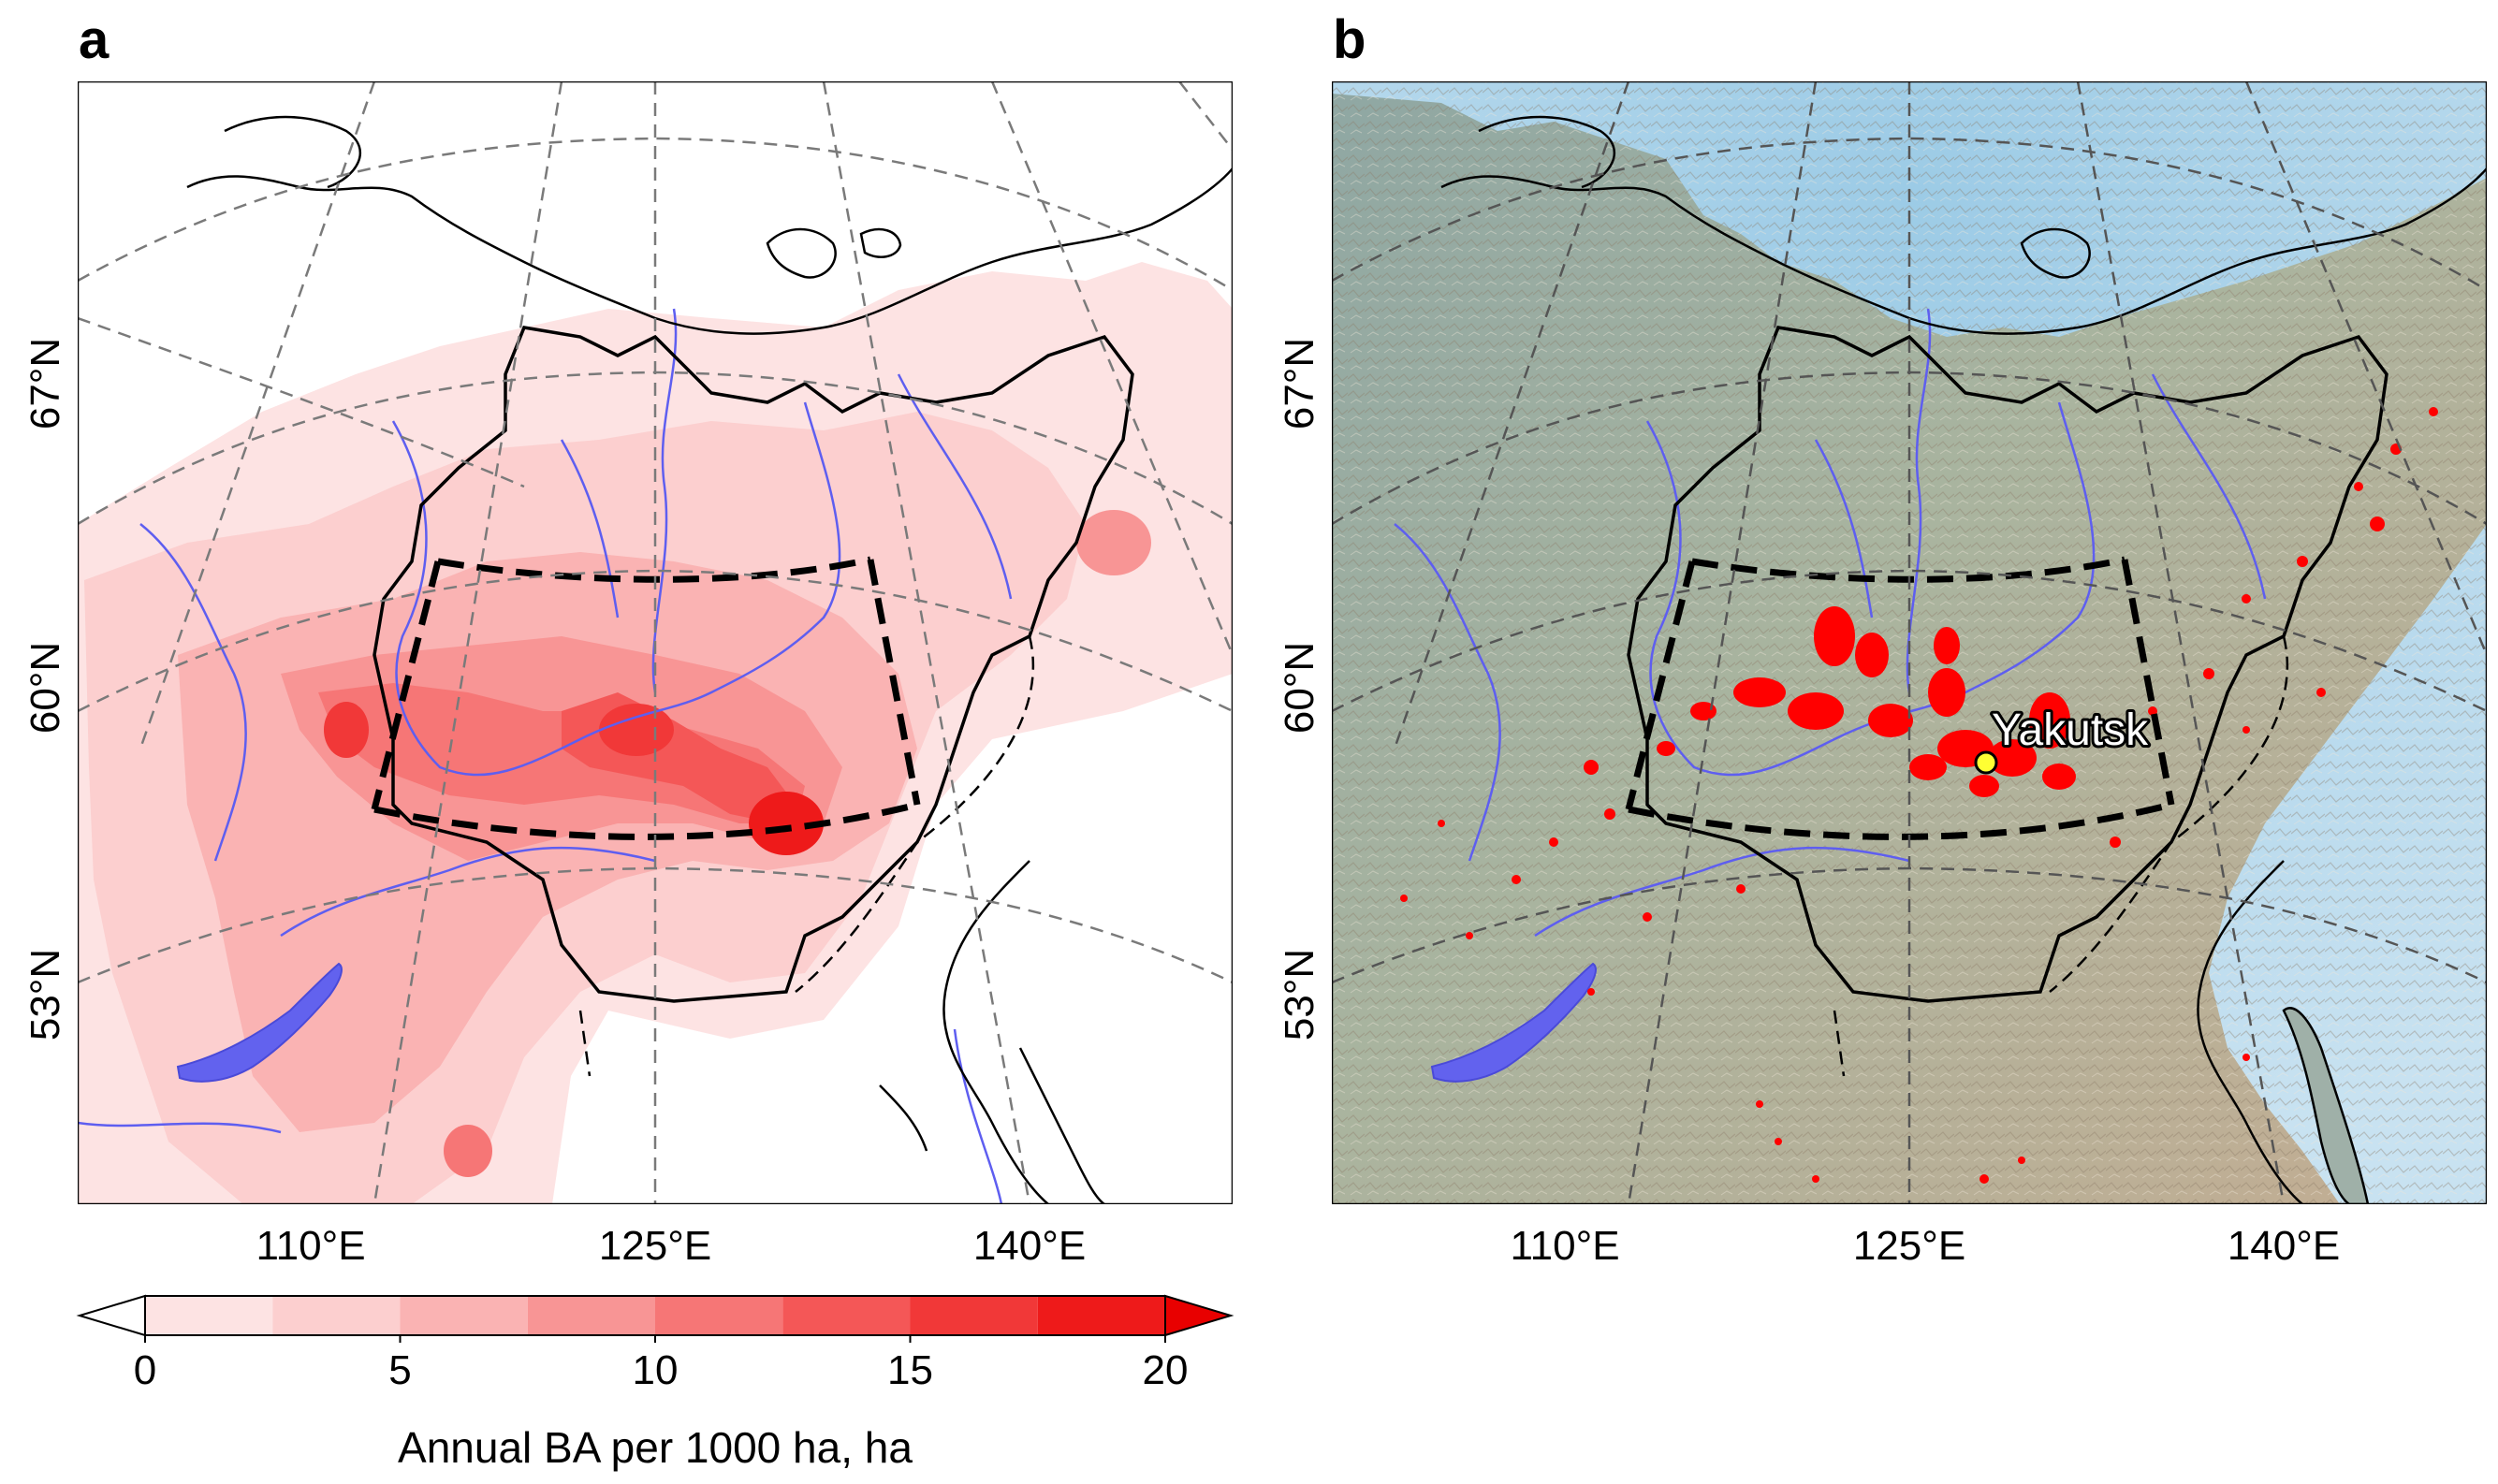  What do you see at coordinates (1029, 1246) in the screenshot?
I see `panel-a-lon-140: 140°E` at bounding box center [1029, 1246].